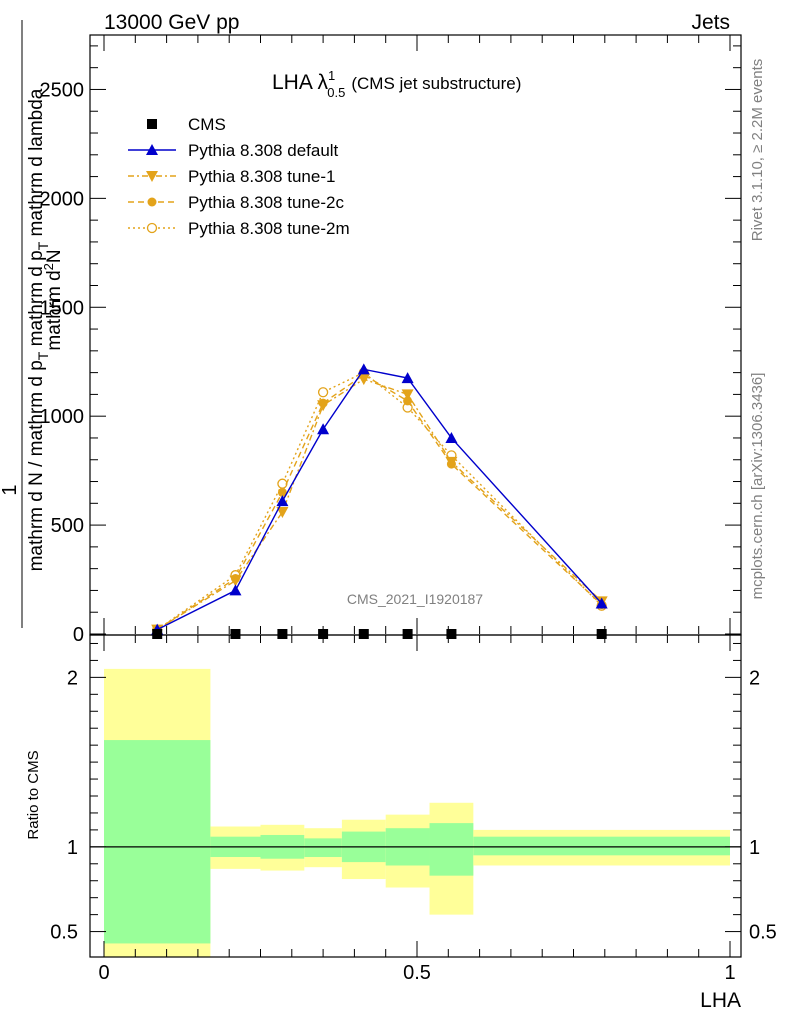  I want to click on header-right: Jets, so click(710, 22).